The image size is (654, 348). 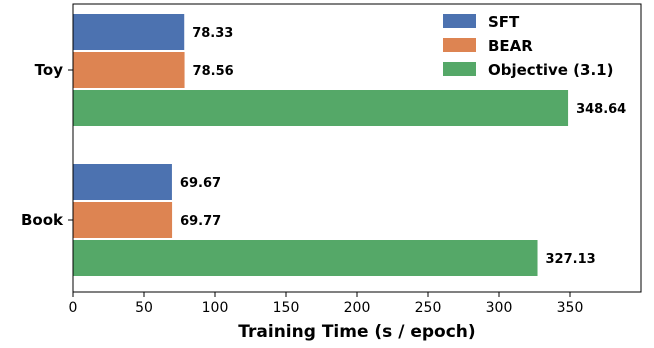 I want to click on x-tick-label: 250, so click(x=428, y=308).